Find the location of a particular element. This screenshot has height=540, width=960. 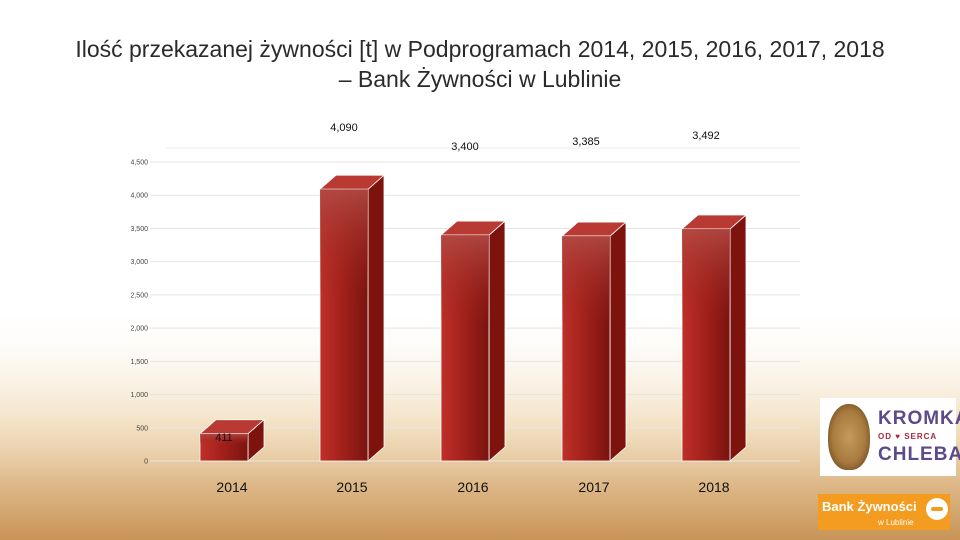

data-label-2014: 411 is located at coordinates (224, 438).